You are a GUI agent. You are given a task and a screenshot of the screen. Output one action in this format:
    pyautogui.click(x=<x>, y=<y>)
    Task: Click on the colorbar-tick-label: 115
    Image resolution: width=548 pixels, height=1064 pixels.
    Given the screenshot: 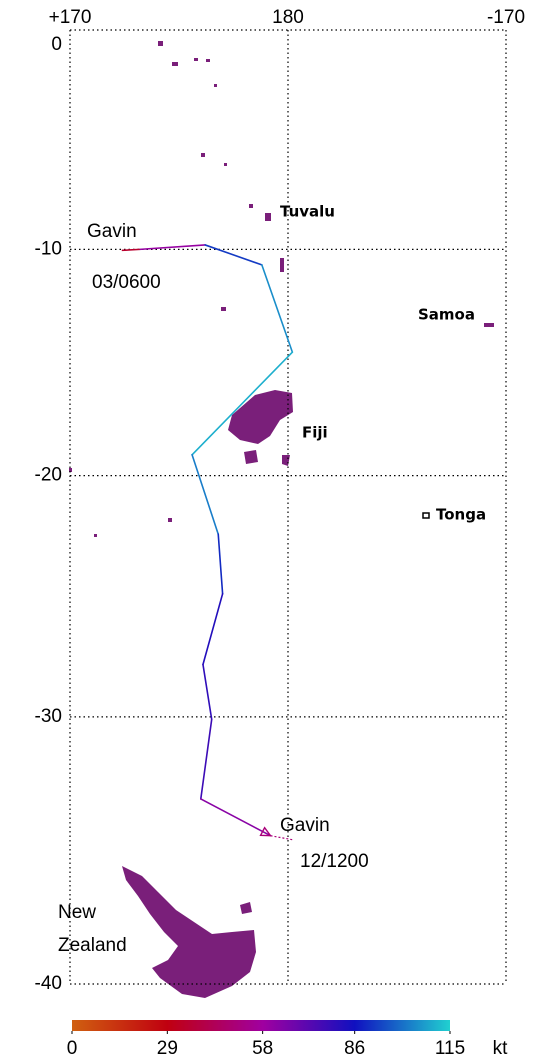 What is the action you would take?
    pyautogui.click(x=450, y=1048)
    